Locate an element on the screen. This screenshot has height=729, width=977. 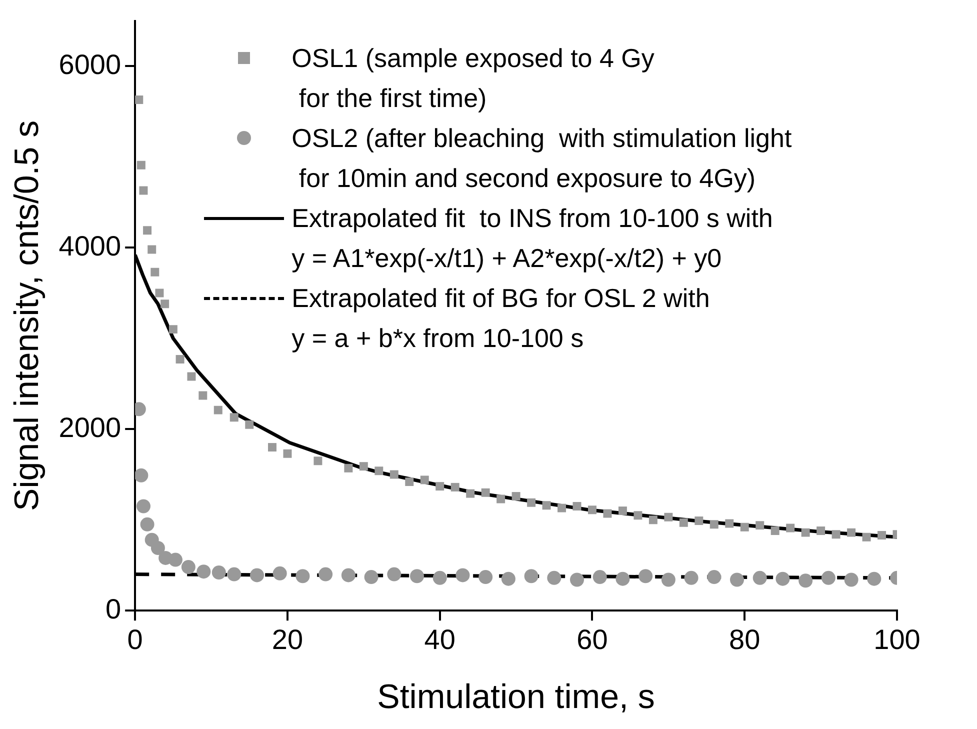
y-tick-label: 6000 is located at coordinates (90, 64).